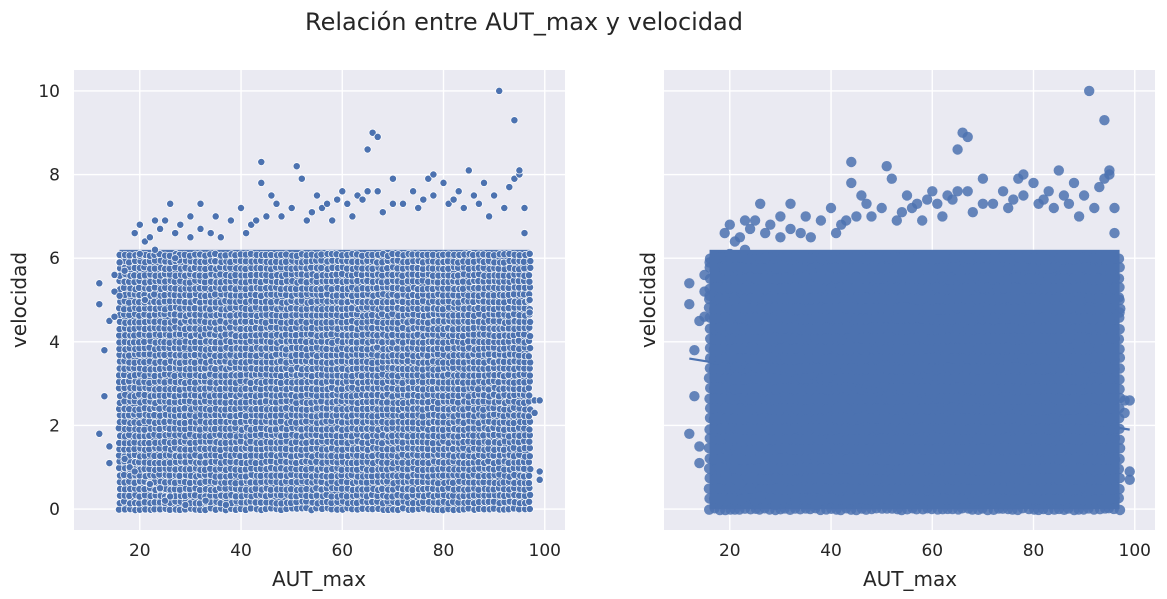  What do you see at coordinates (241, 551) in the screenshot?
I see `x-tick-label: 40` at bounding box center [241, 551].